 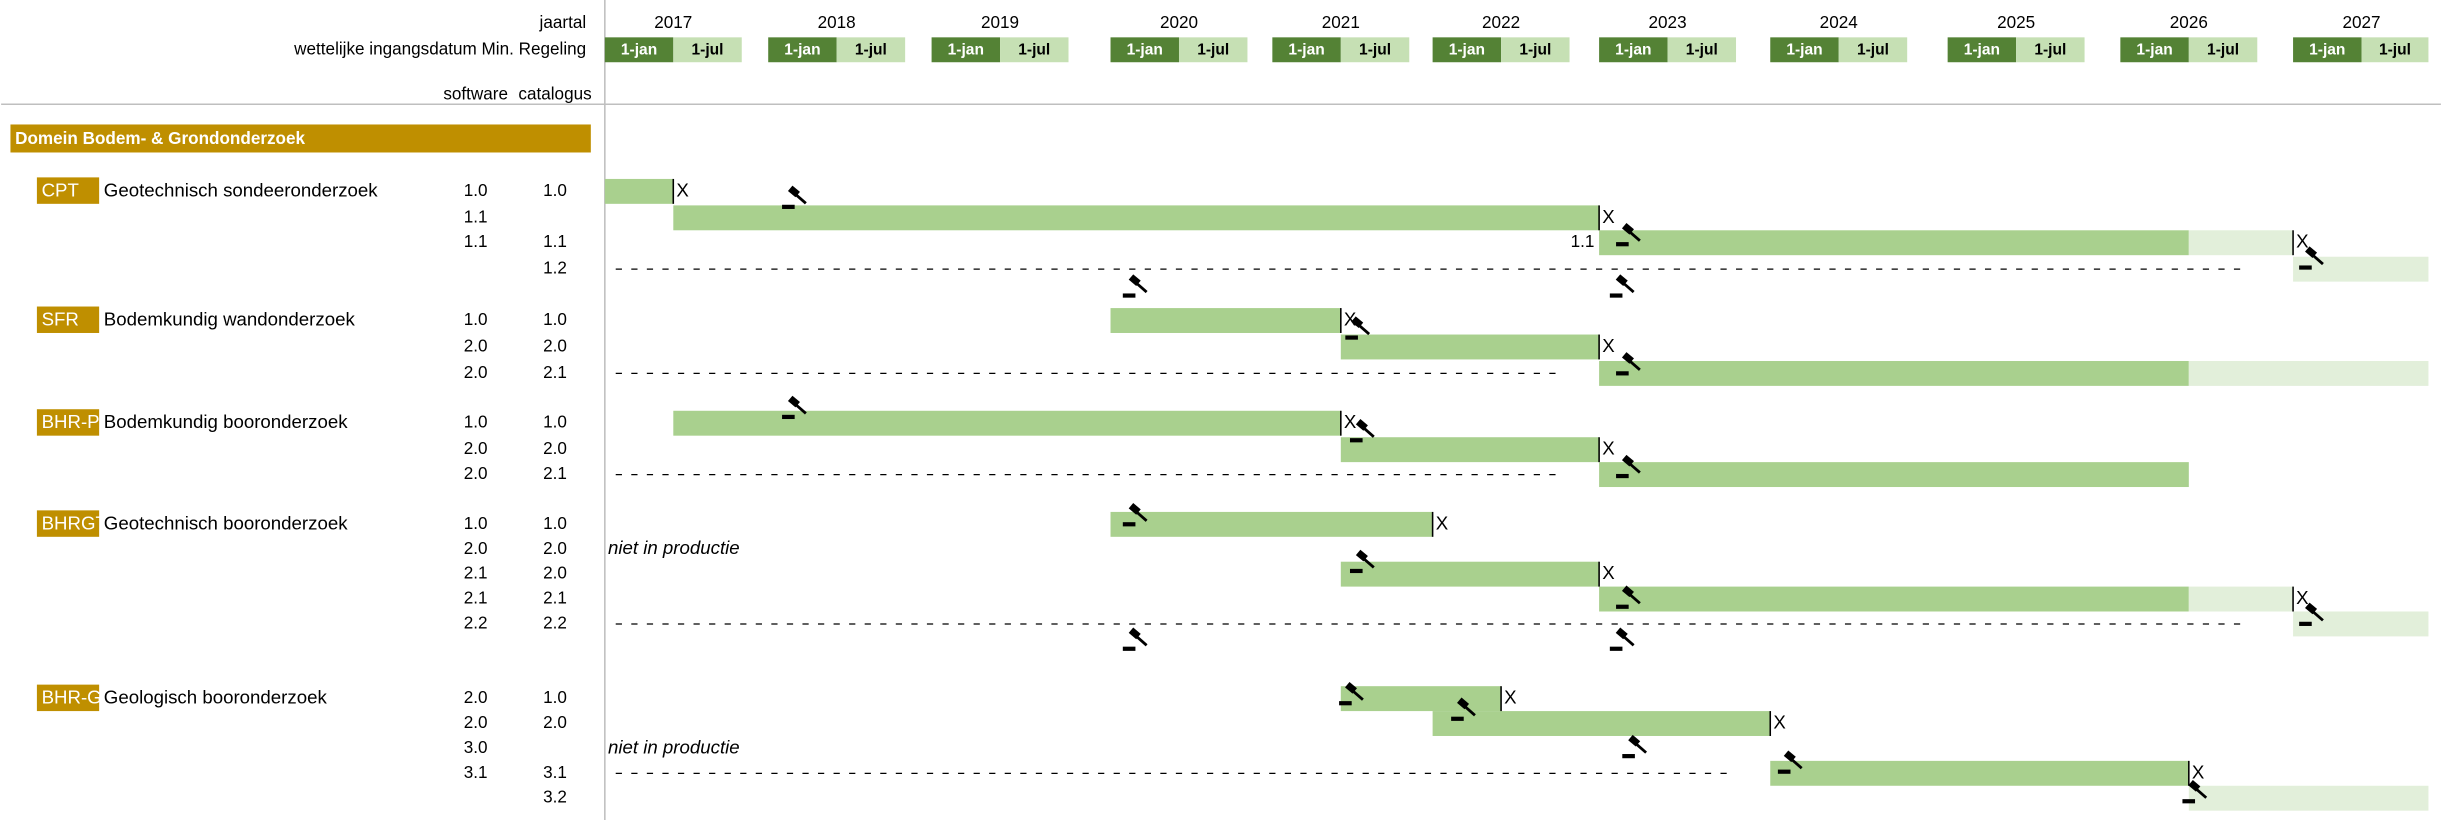 I want to click on name: Bodemkundig wandonderzoek, so click(x=230, y=318).